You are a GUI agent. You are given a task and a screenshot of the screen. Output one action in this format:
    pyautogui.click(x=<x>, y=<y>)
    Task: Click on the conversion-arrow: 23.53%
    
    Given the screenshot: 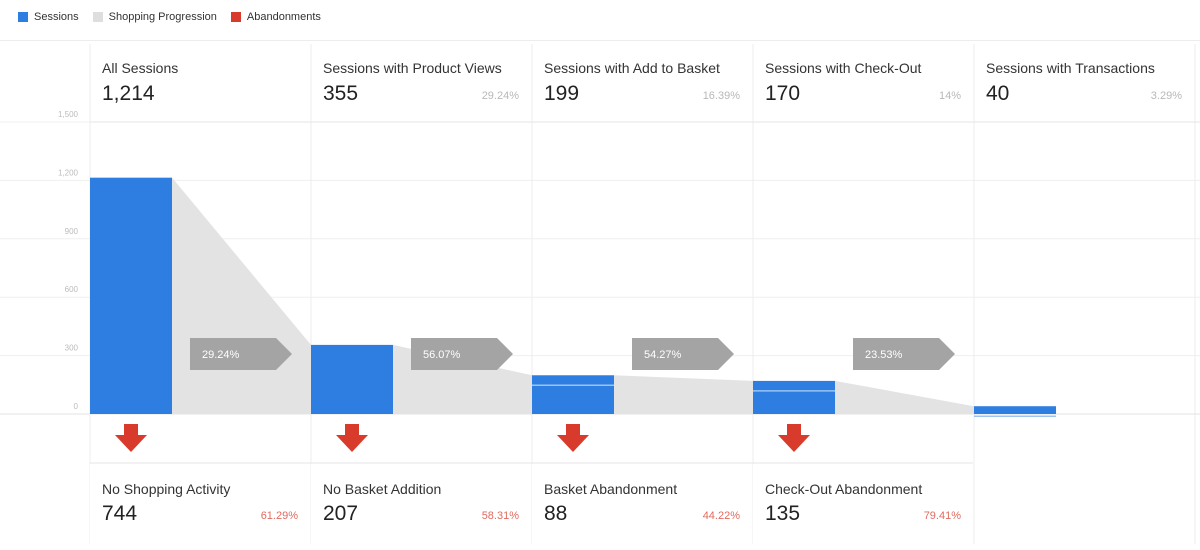 What is the action you would take?
    pyautogui.click(x=904, y=354)
    